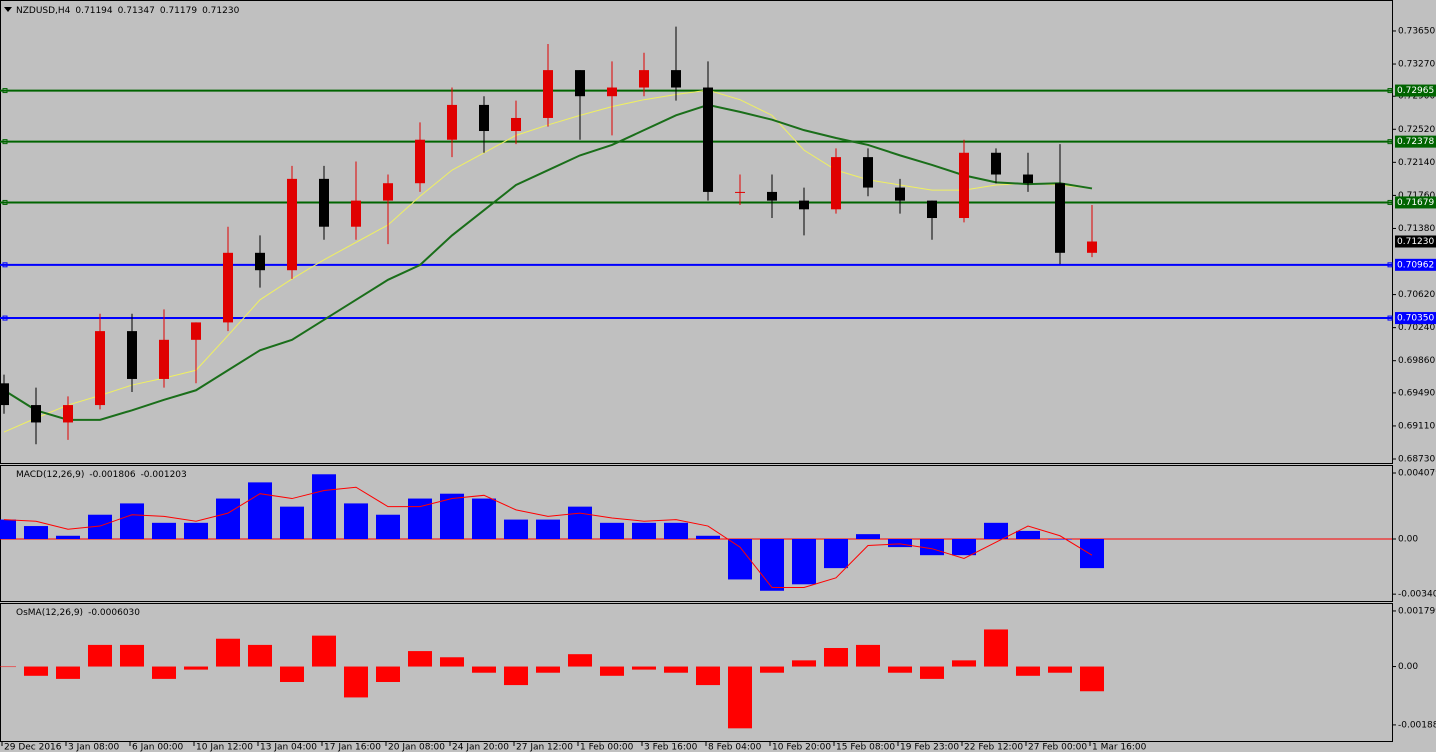 This screenshot has height=752, width=1436. What do you see at coordinates (1416, 328) in the screenshot?
I see `y-tick-label: 0.70240` at bounding box center [1416, 328].